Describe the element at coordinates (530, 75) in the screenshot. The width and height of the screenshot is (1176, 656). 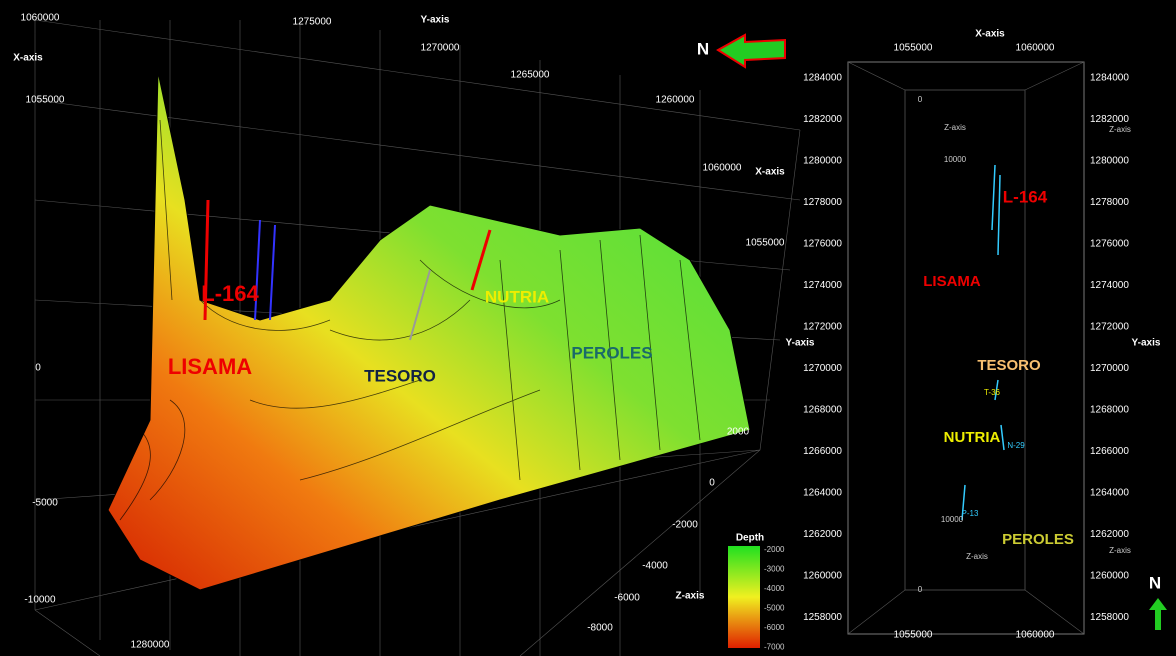
I see `tick-label: 1265000` at that location.